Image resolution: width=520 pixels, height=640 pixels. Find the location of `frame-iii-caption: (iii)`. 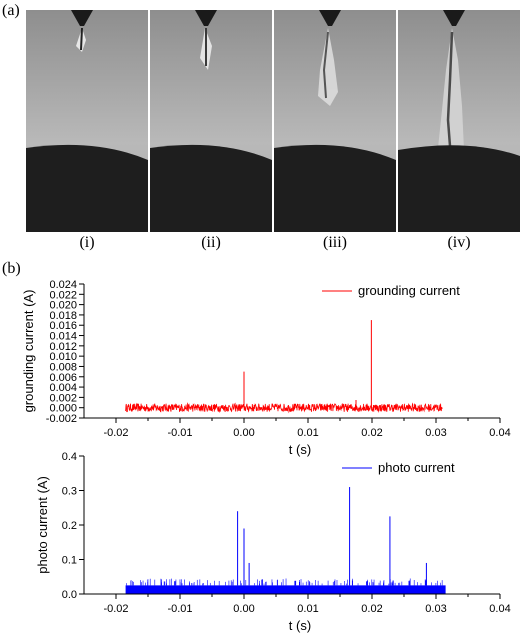

frame-iii-caption: (iii) is located at coordinates (335, 242).